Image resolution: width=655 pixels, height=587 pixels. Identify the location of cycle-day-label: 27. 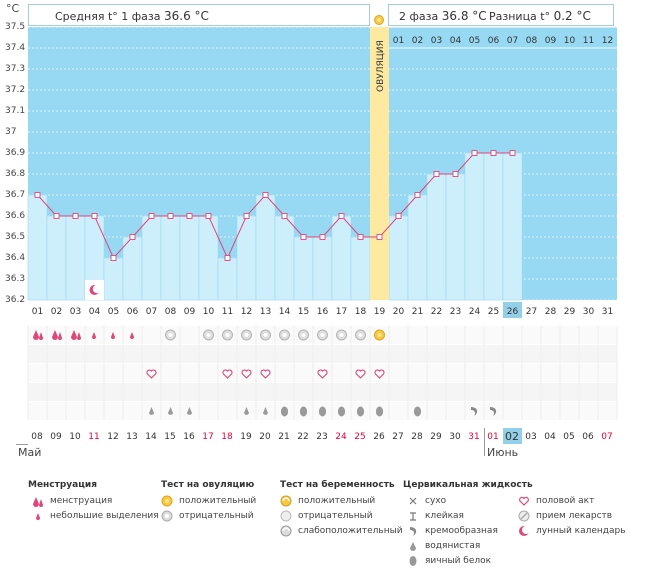
(531, 312).